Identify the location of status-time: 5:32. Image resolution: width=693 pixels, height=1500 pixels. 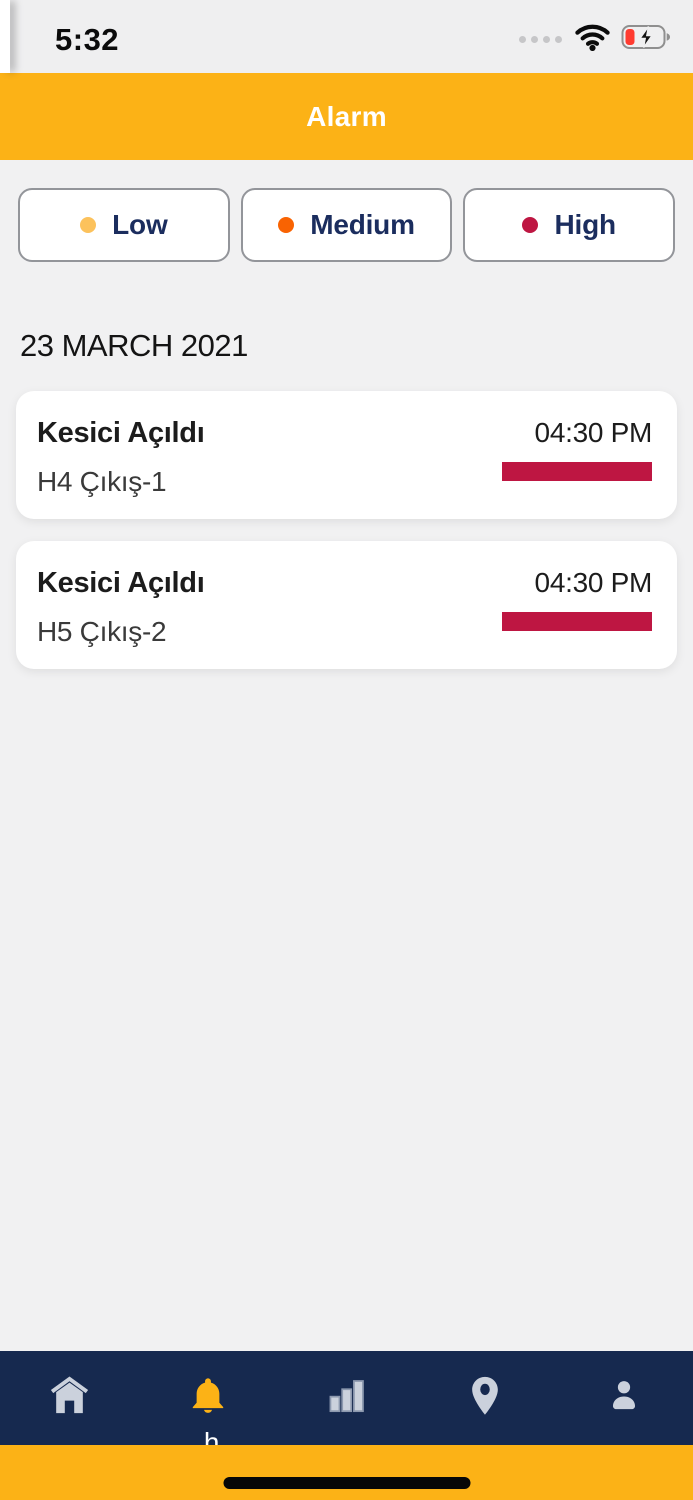
(87, 39).